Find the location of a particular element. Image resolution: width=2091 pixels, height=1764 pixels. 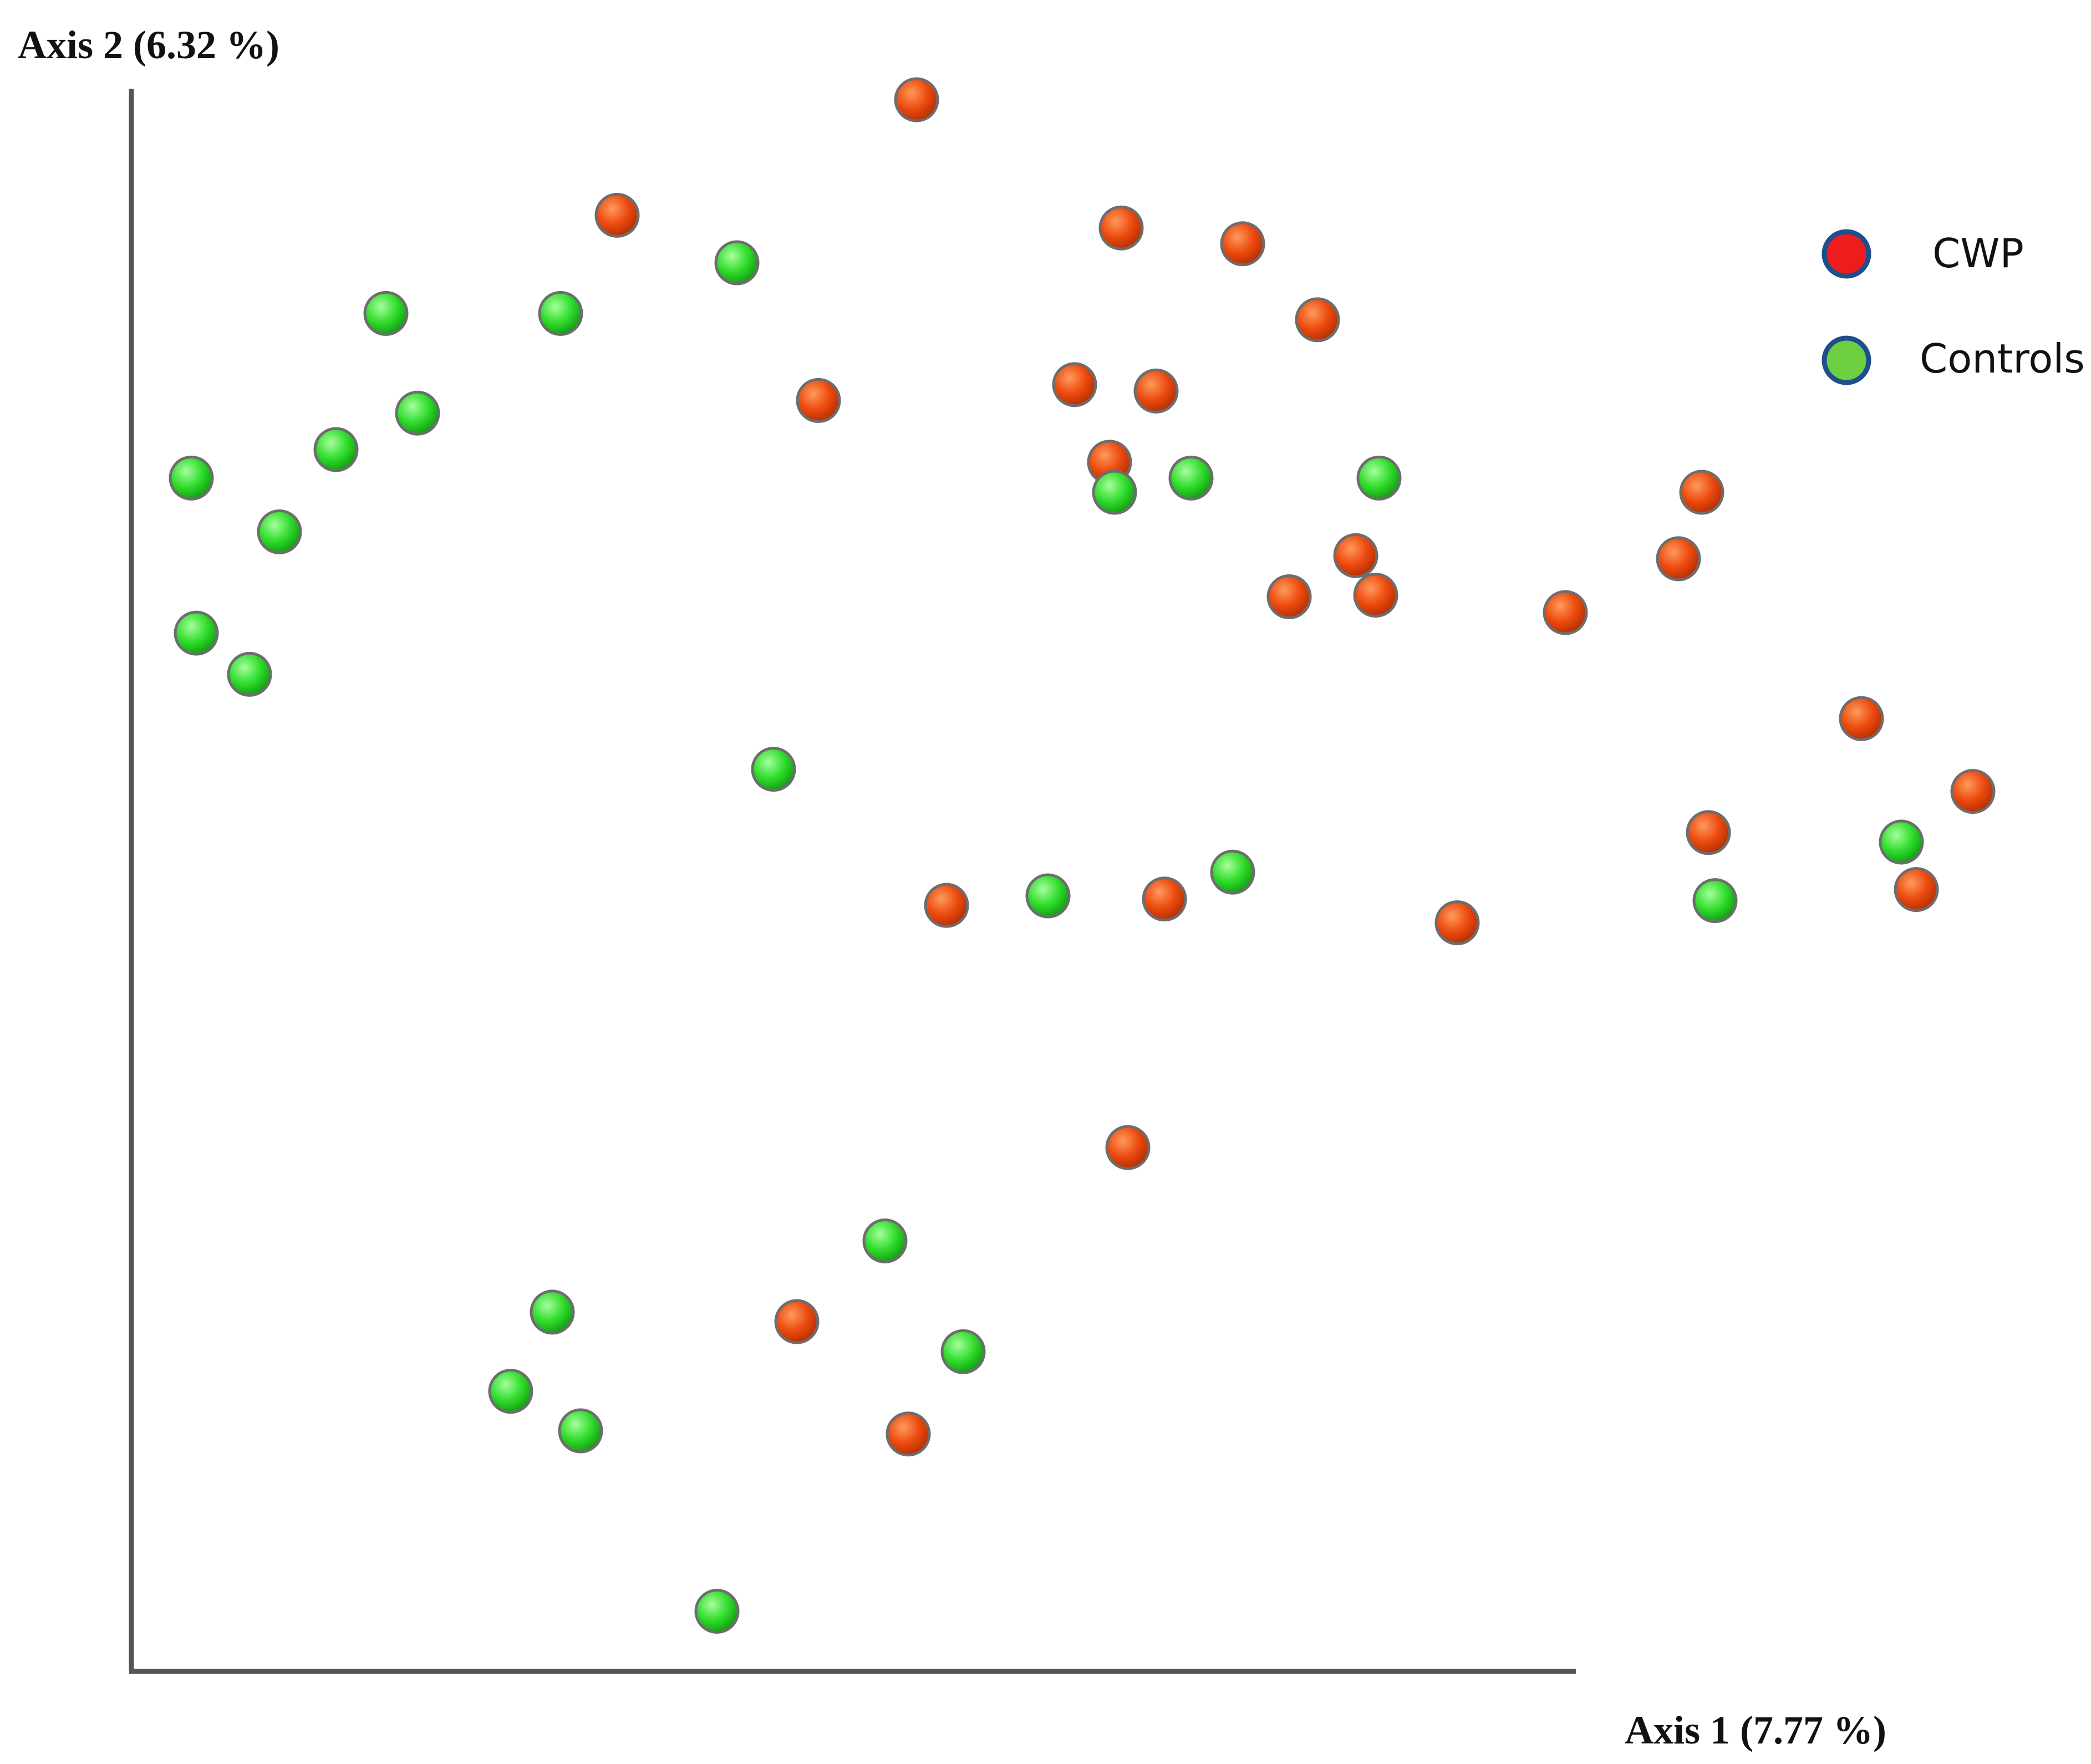

x-axis-label: Axis 1 (7.77 %) is located at coordinates (1755, 1730).